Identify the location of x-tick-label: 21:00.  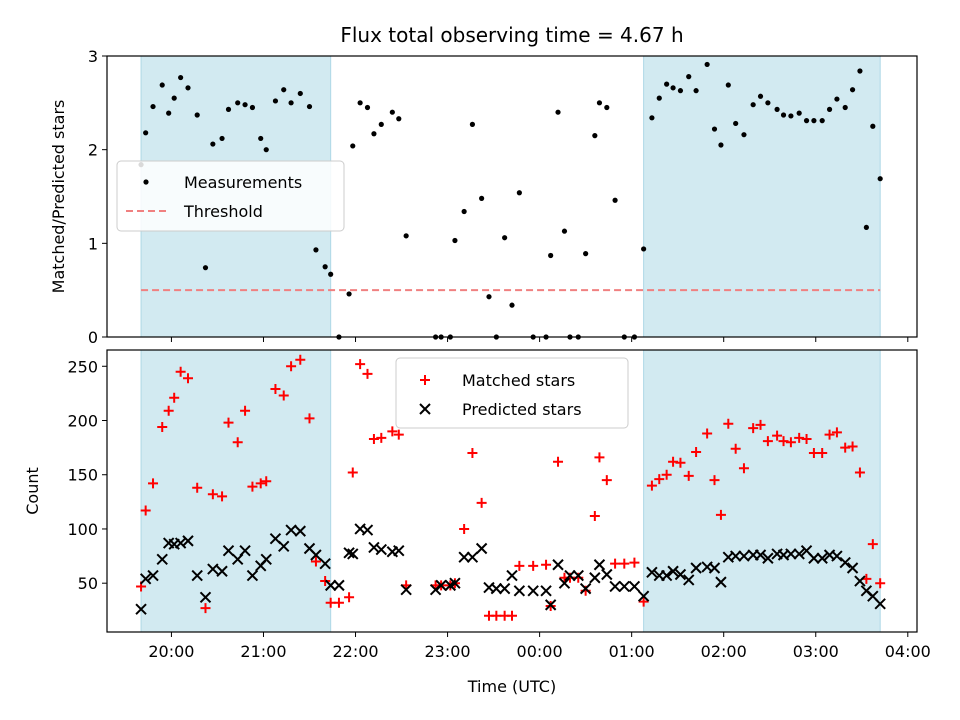
(263, 651).